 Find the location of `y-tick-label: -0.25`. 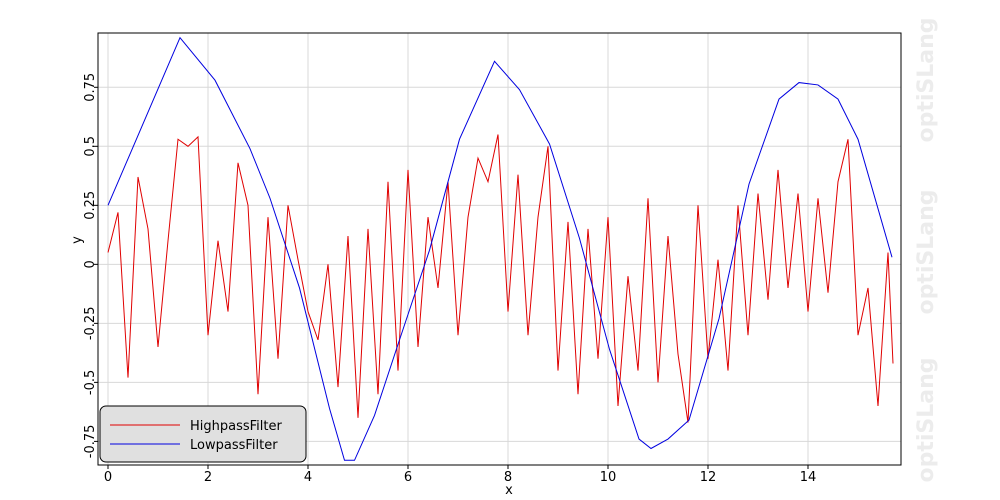

y-tick-label: -0.25 is located at coordinates (90, 324).